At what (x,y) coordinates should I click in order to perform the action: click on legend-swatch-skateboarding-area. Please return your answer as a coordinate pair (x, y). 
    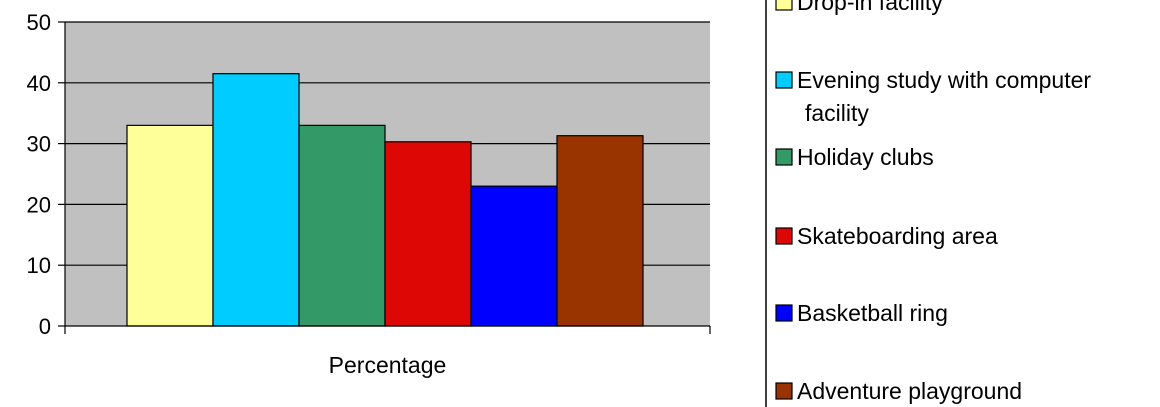
    Looking at the image, I should click on (784, 236).